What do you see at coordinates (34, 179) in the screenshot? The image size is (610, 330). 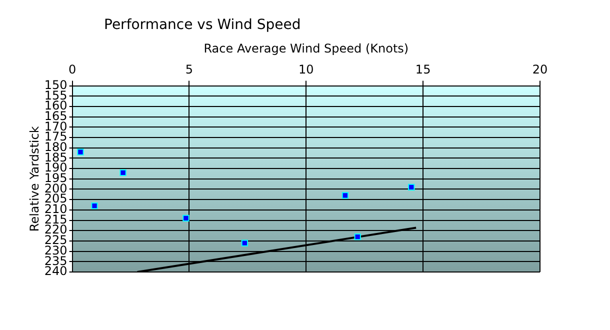 I see `y-axis-title: Relative Yardstick` at bounding box center [34, 179].